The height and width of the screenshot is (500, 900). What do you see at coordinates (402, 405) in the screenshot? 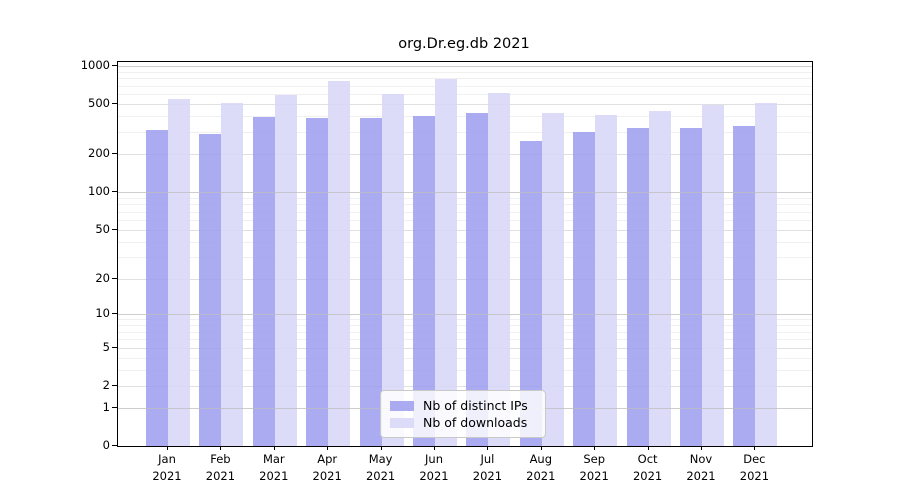
I see `legend-swatch-distinct-ips` at bounding box center [402, 405].